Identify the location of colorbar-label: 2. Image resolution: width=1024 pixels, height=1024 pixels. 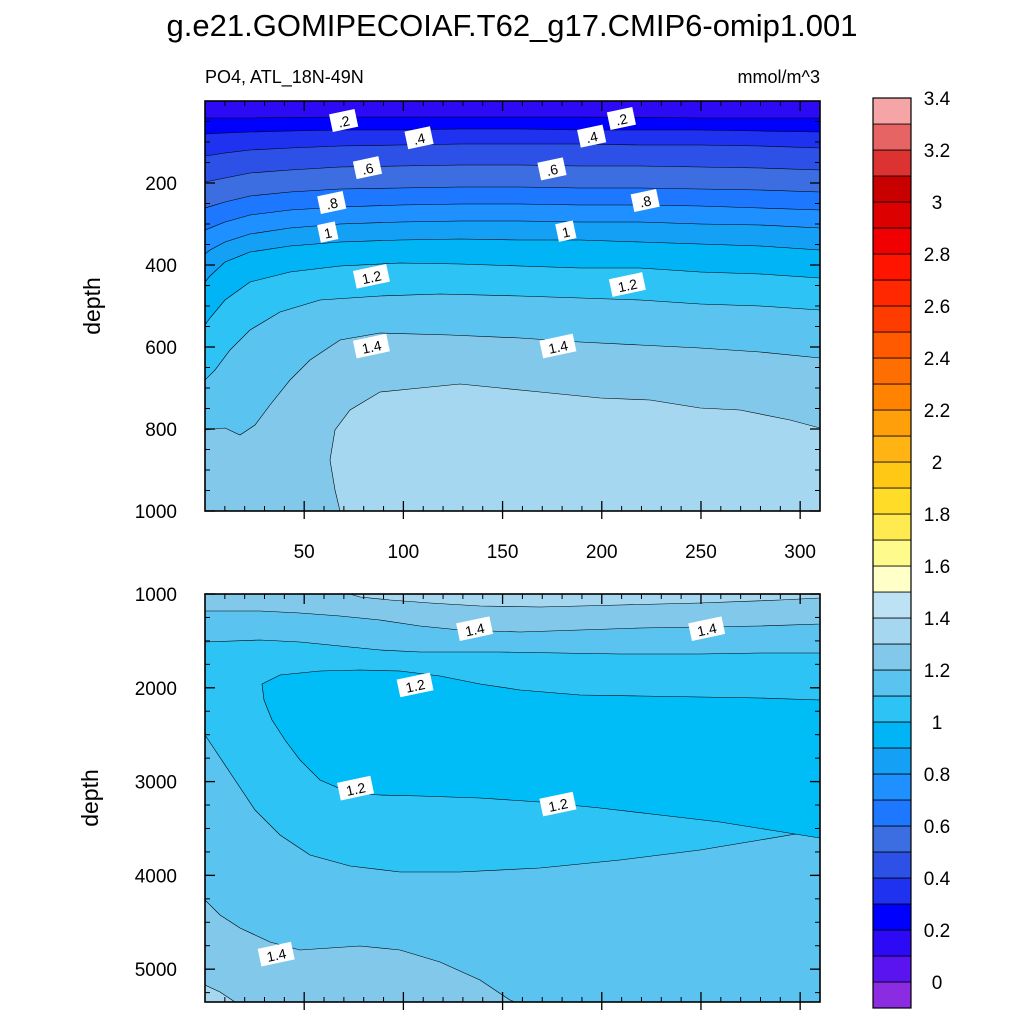
(937, 463).